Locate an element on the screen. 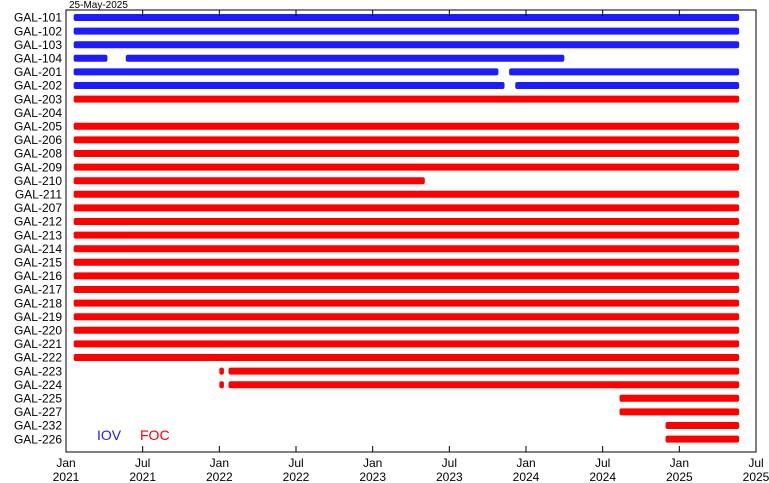  satellite-label: GAL-227 is located at coordinates (38, 412).